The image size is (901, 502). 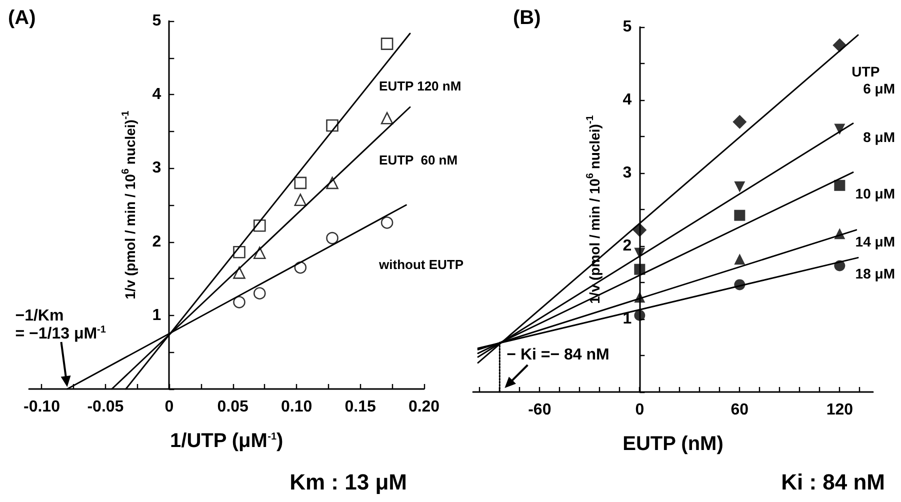 I want to click on text: EUTP 120 nM, so click(x=420, y=86).